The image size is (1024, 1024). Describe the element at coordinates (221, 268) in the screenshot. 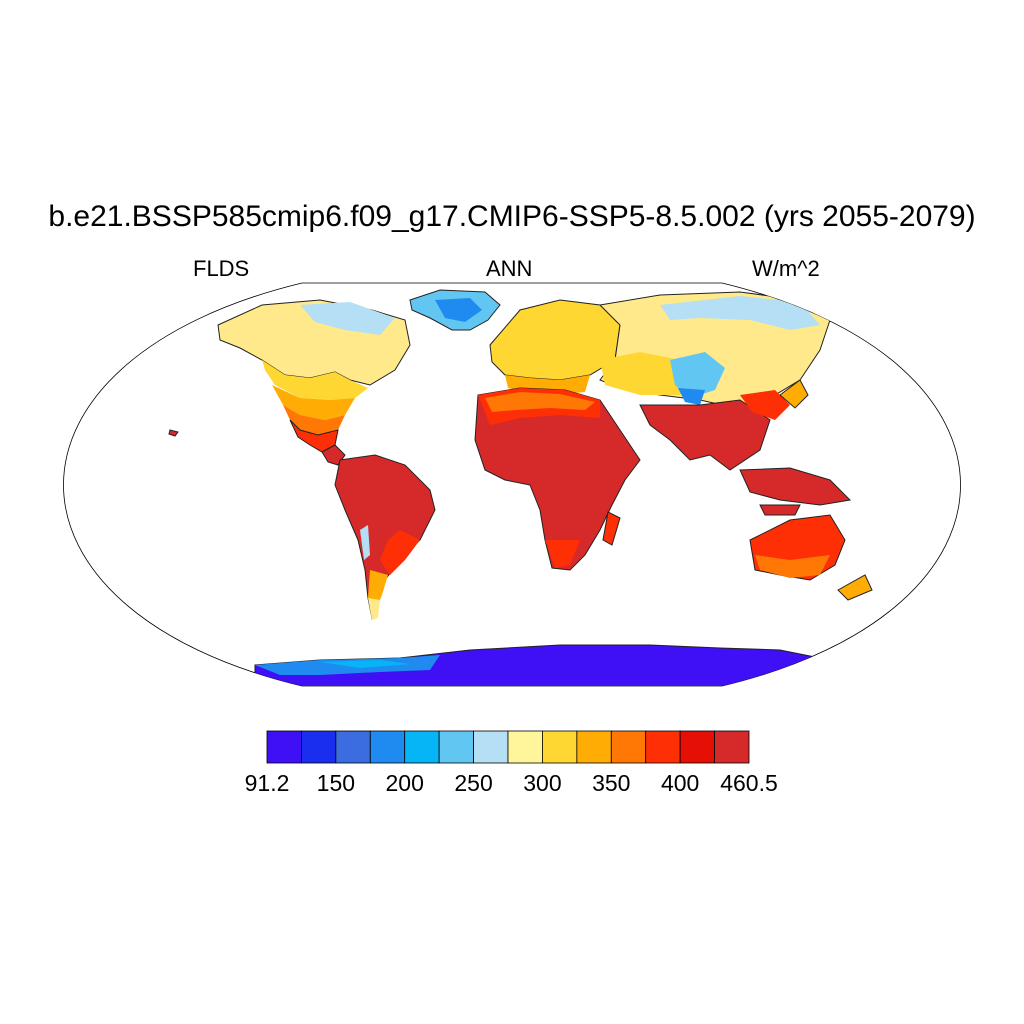

I see `variable-label: FLDS` at that location.